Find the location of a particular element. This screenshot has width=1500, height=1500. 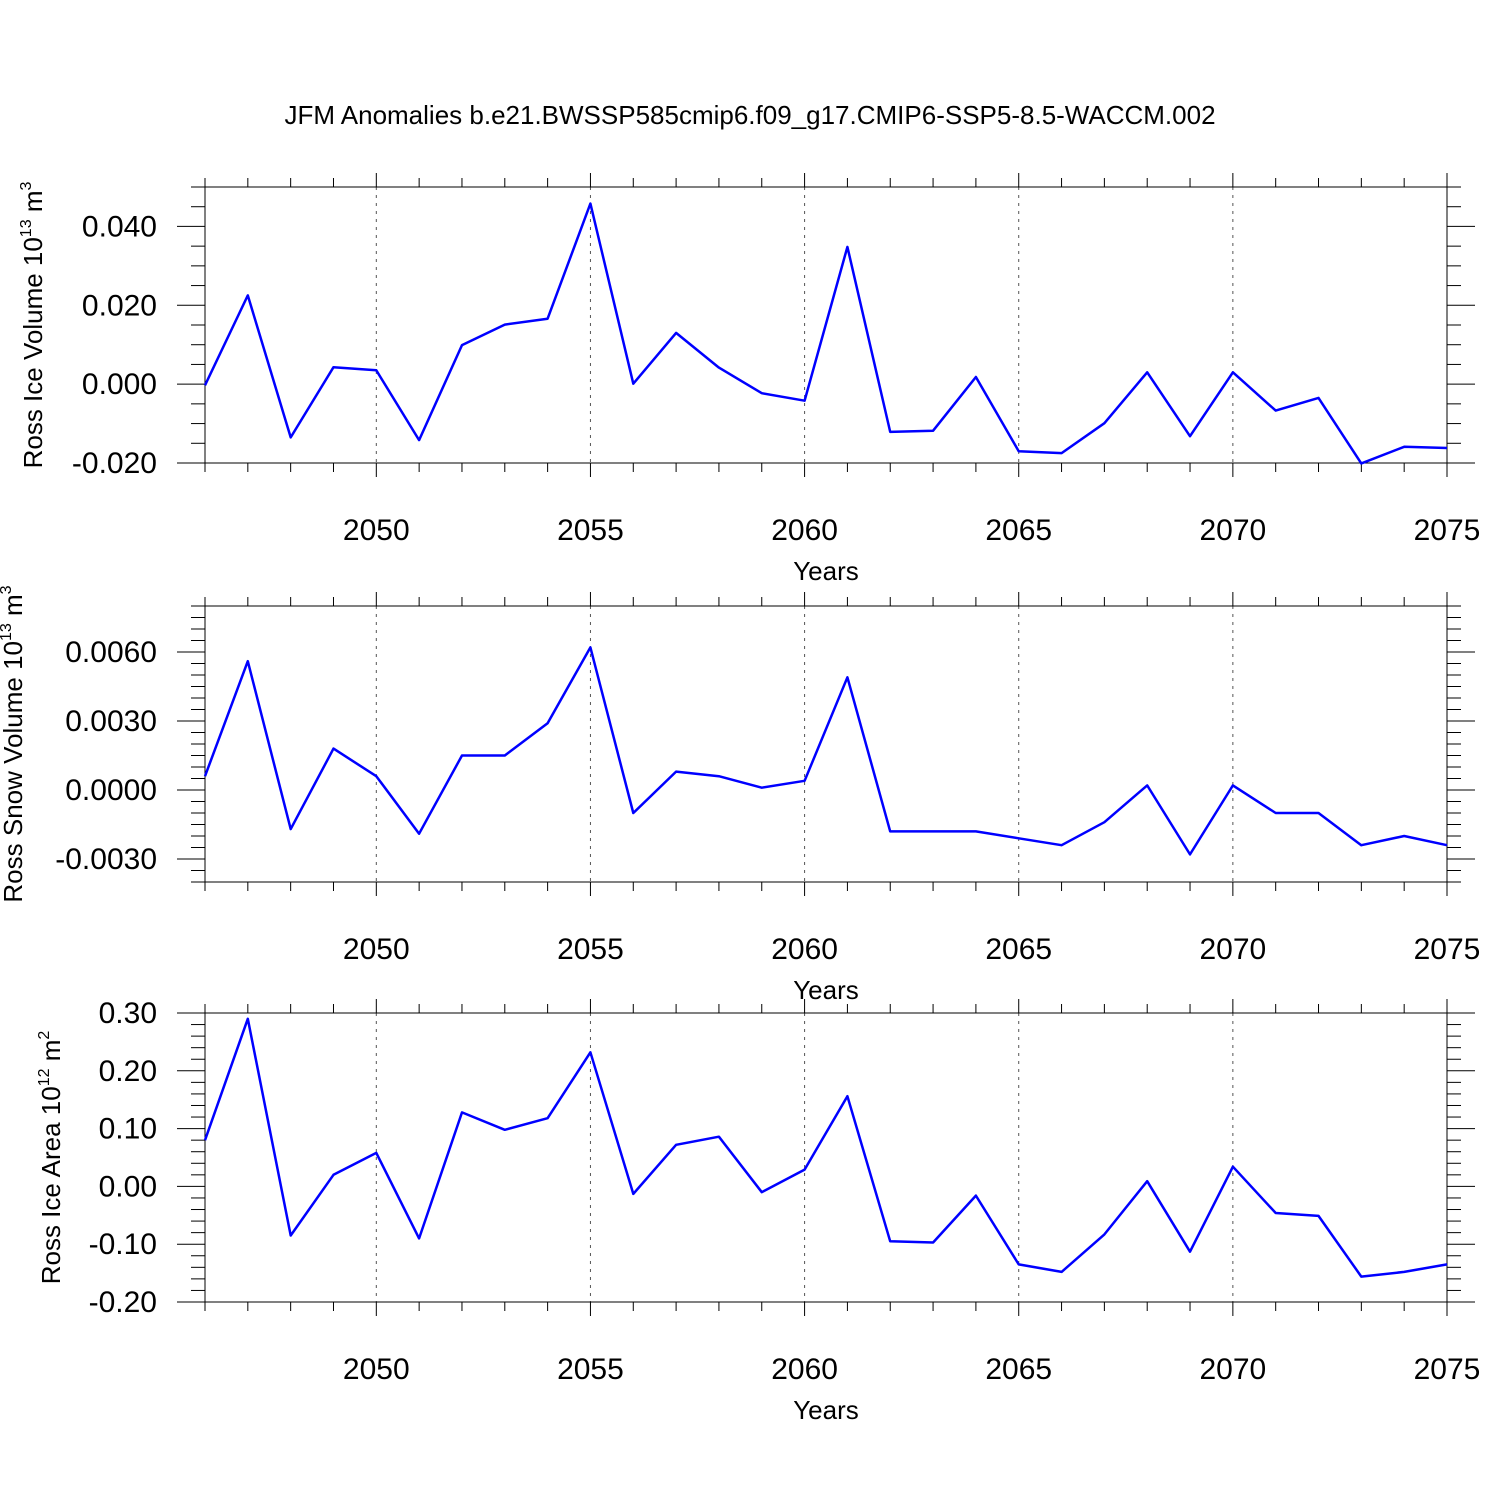

snow-volume-x-axis-label: Years is located at coordinates (826, 990).